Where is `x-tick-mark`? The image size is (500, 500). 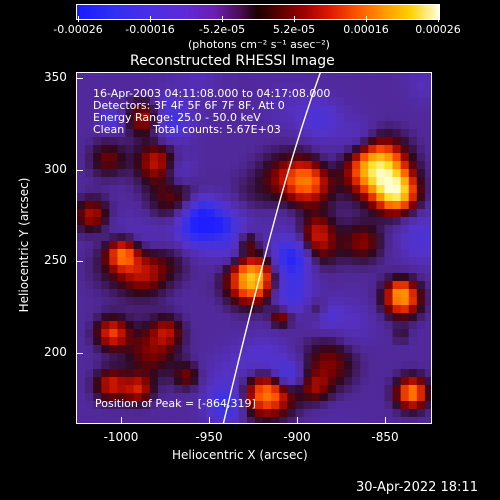
x-tick-mark is located at coordinates (209, 420).